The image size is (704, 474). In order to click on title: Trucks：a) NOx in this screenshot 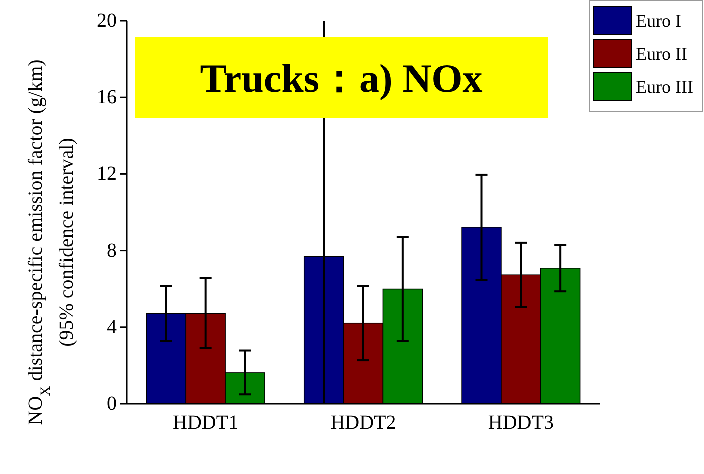, I will do `click(341, 77)`.